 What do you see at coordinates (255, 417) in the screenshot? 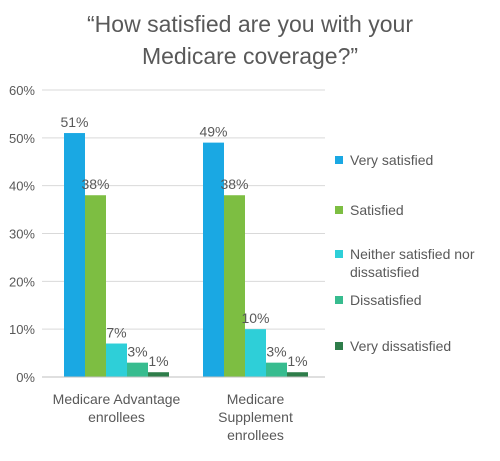
I see `category-label: Supplement` at bounding box center [255, 417].